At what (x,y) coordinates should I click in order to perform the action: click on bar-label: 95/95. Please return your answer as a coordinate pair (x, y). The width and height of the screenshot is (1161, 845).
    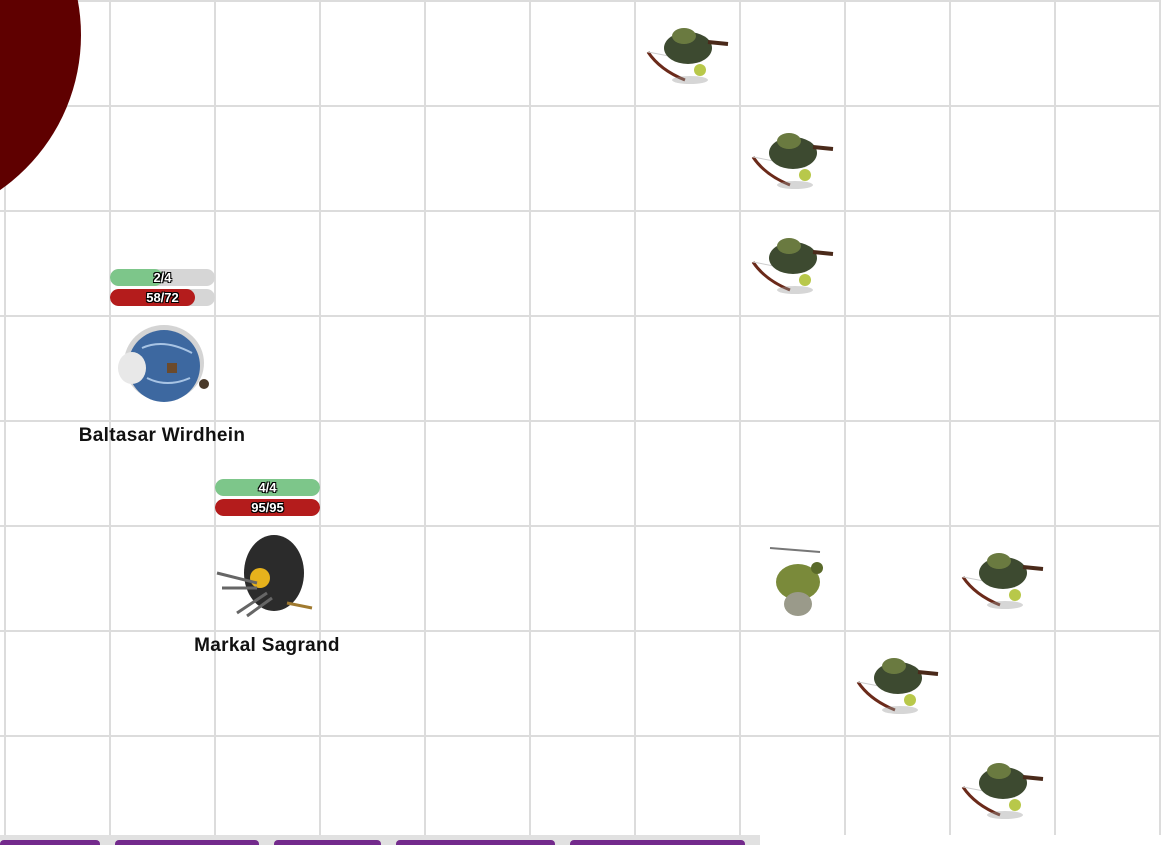
    Looking at the image, I should click on (267, 507).